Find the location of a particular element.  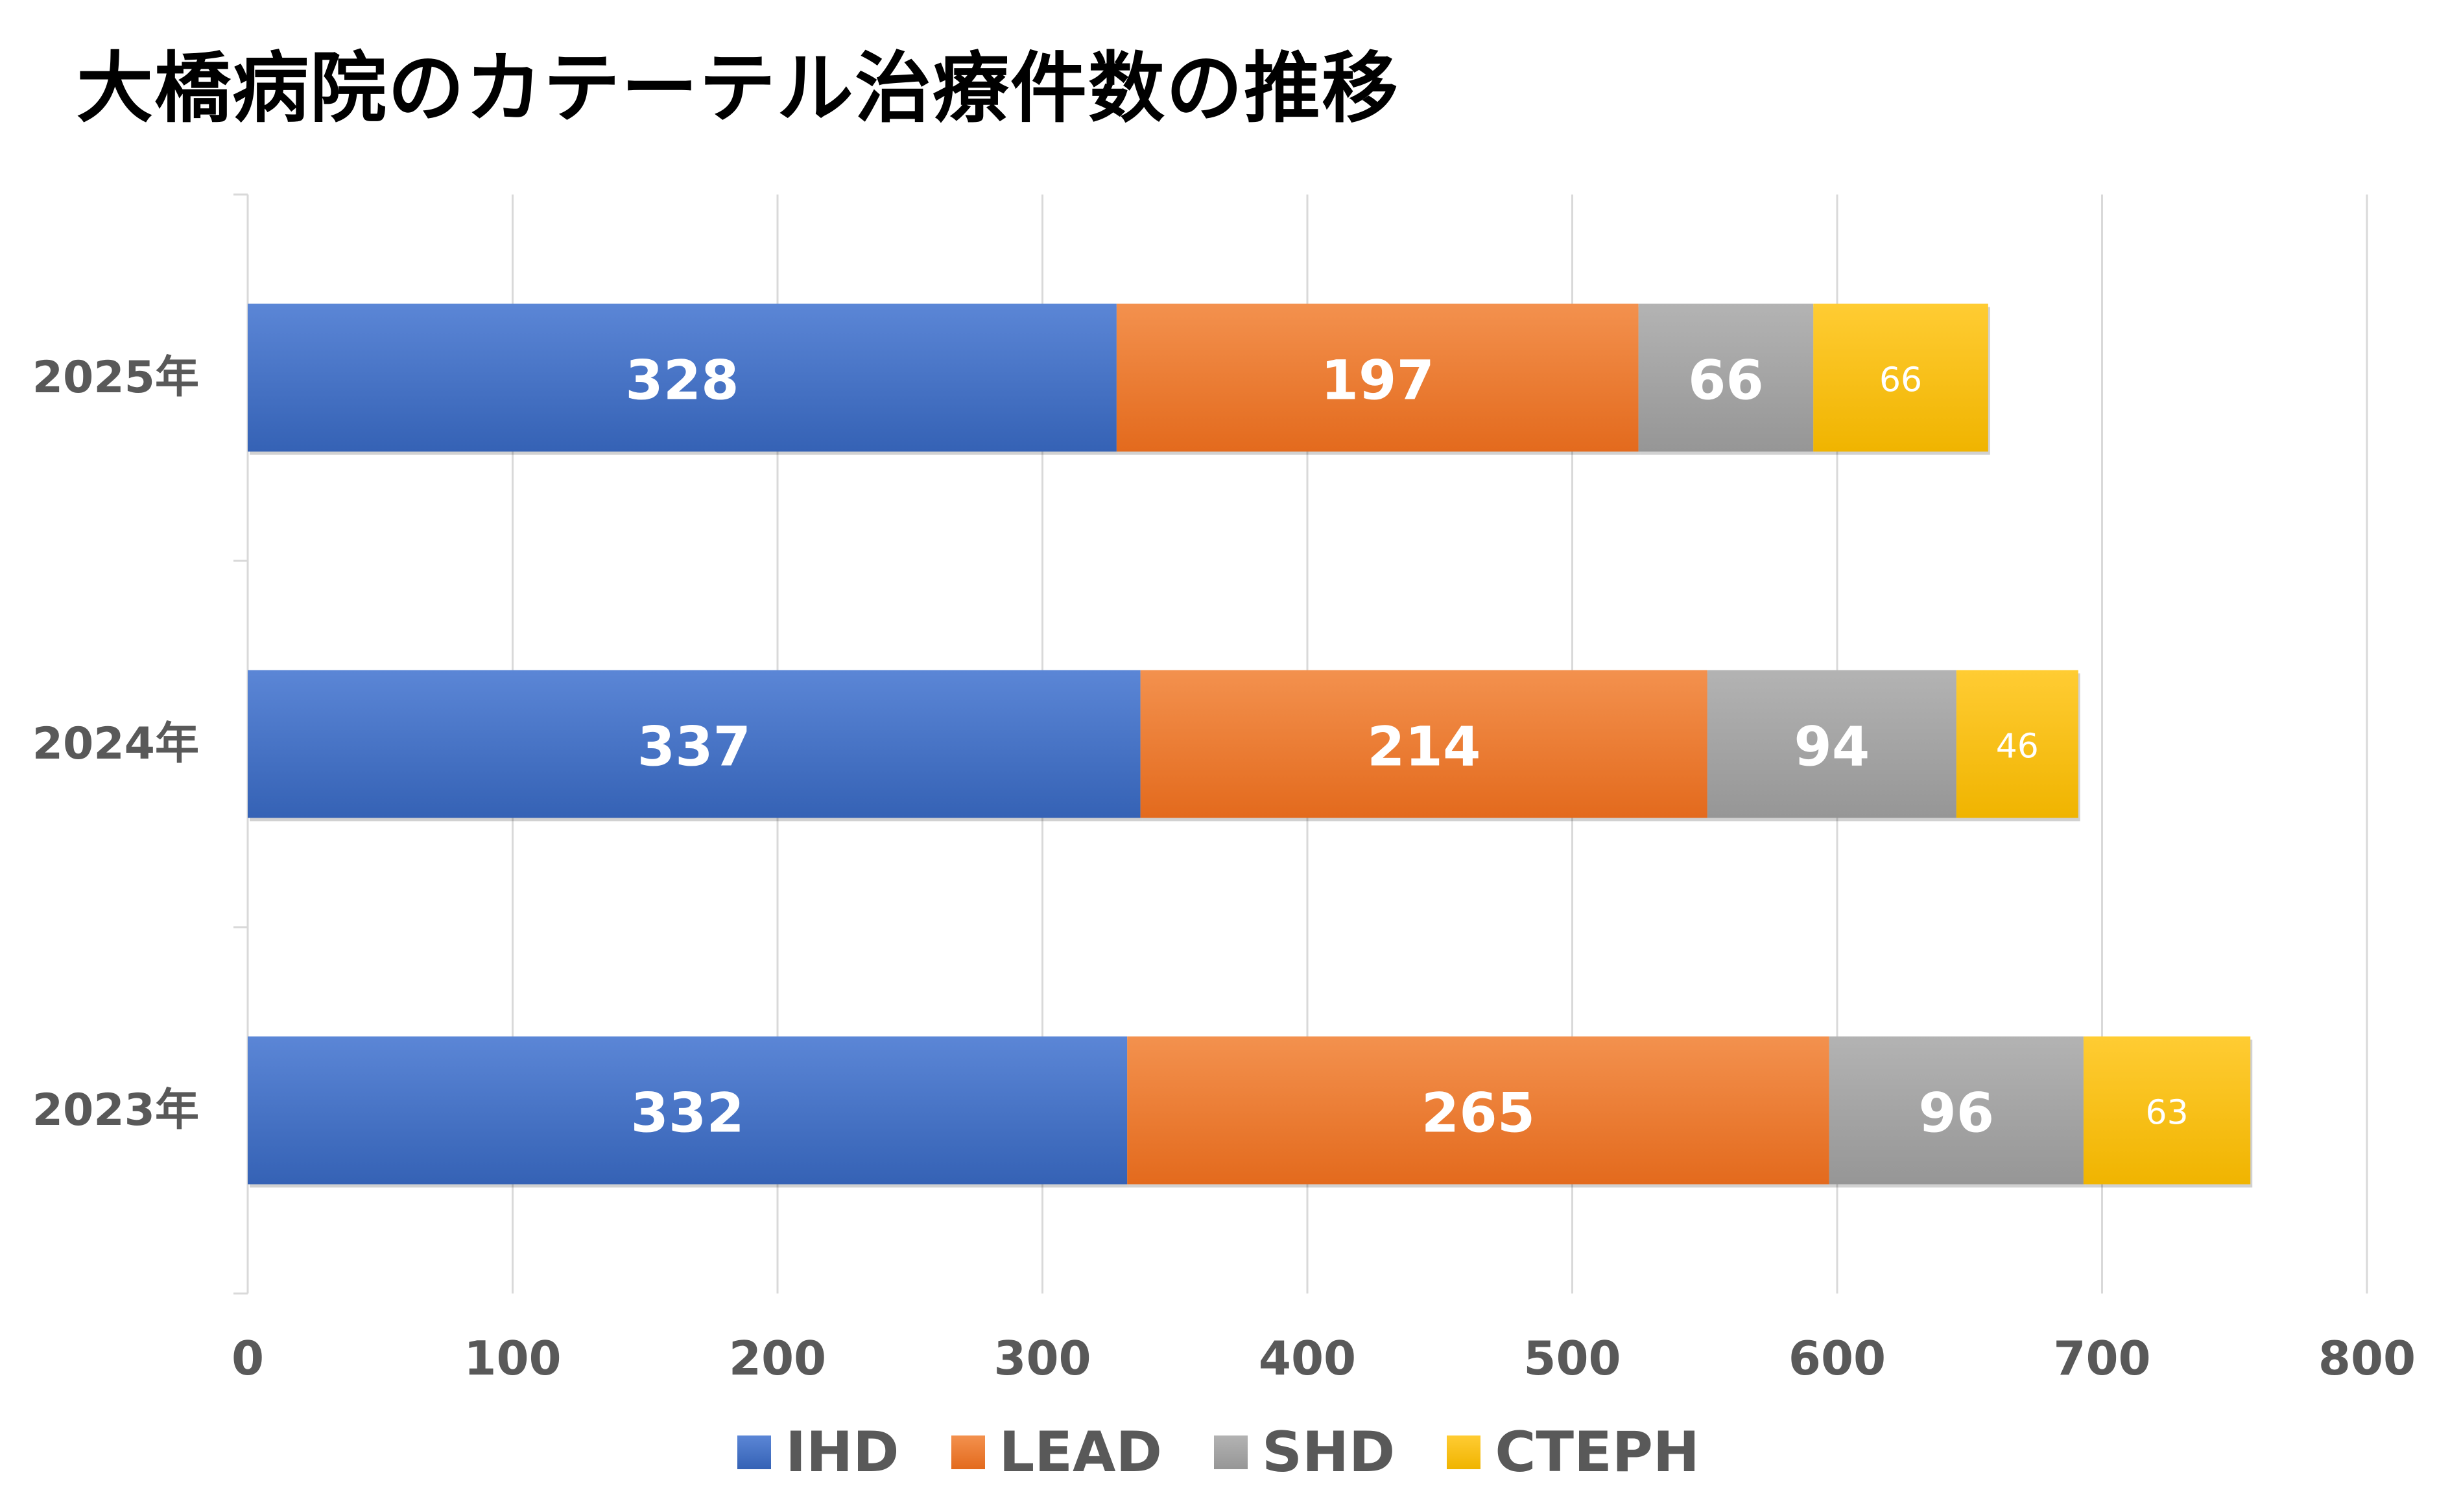

value-axis-ticks: 0 100 200 300 400 500 600 700 800 is located at coordinates (1324, 1358).